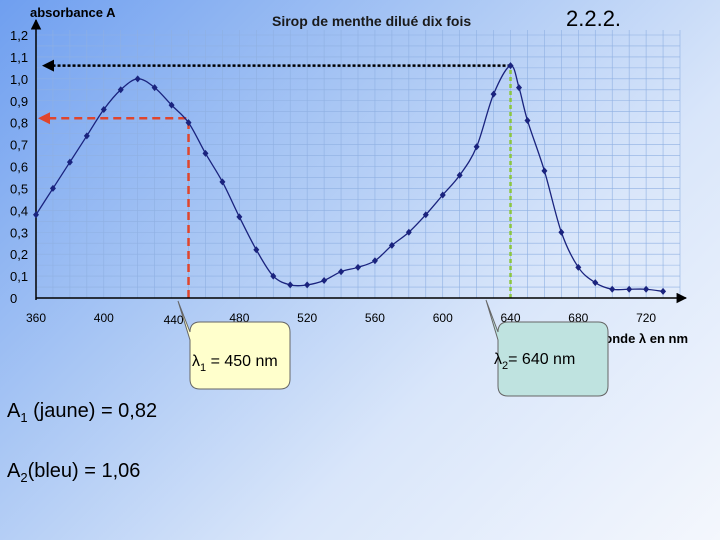 This screenshot has width=720, height=540. Describe the element at coordinates (36, 318) in the screenshot. I see `x-tick-label: 360` at that location.